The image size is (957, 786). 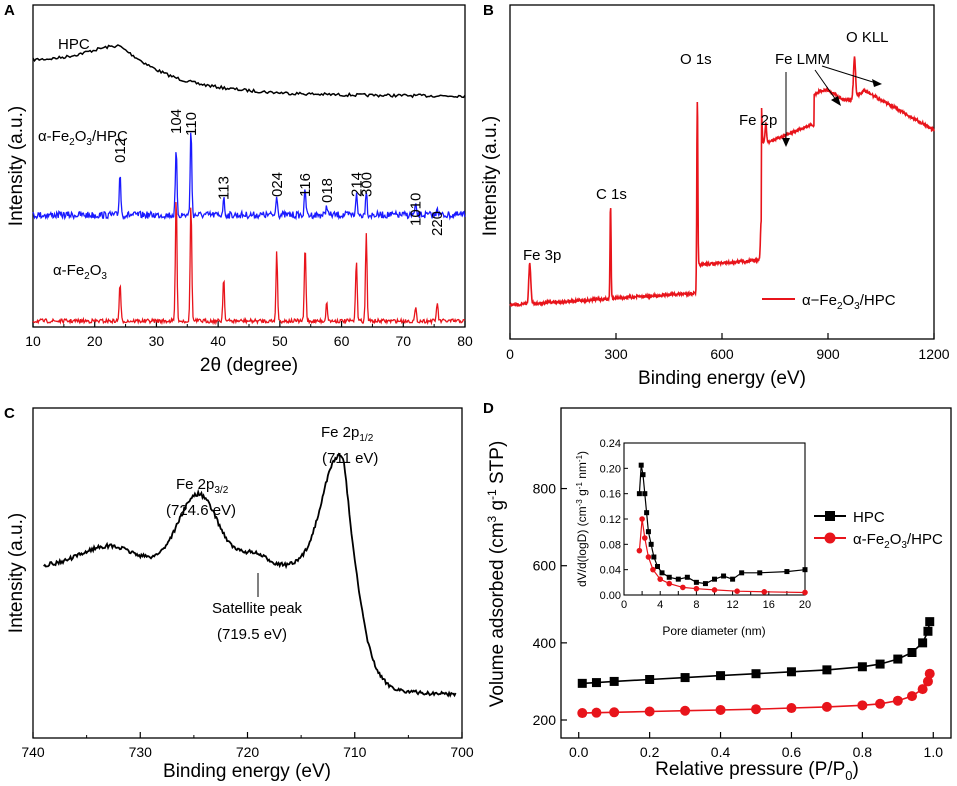 I want to click on a-tick-label-20: 20, so click(x=95, y=341).